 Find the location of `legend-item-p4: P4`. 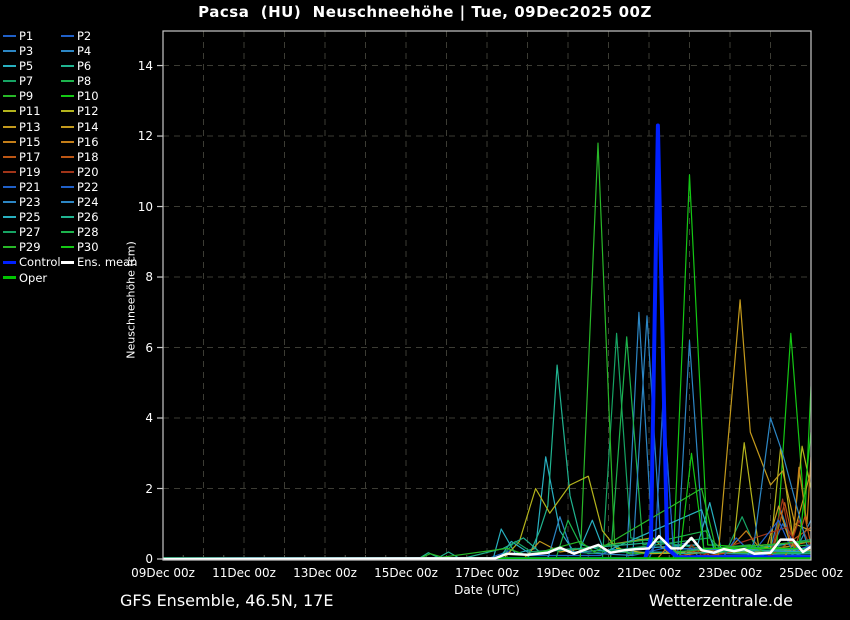

legend-item-p4: P4 is located at coordinates (99, 51).